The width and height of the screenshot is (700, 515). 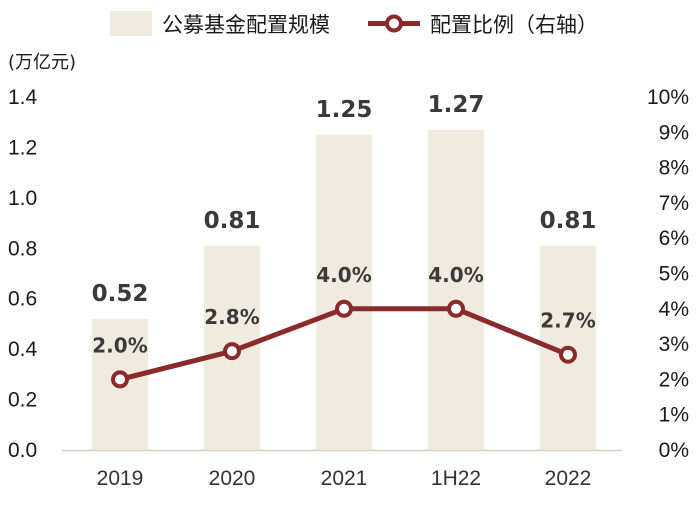 I want to click on right-tick-label: 8%, so click(x=674, y=168).